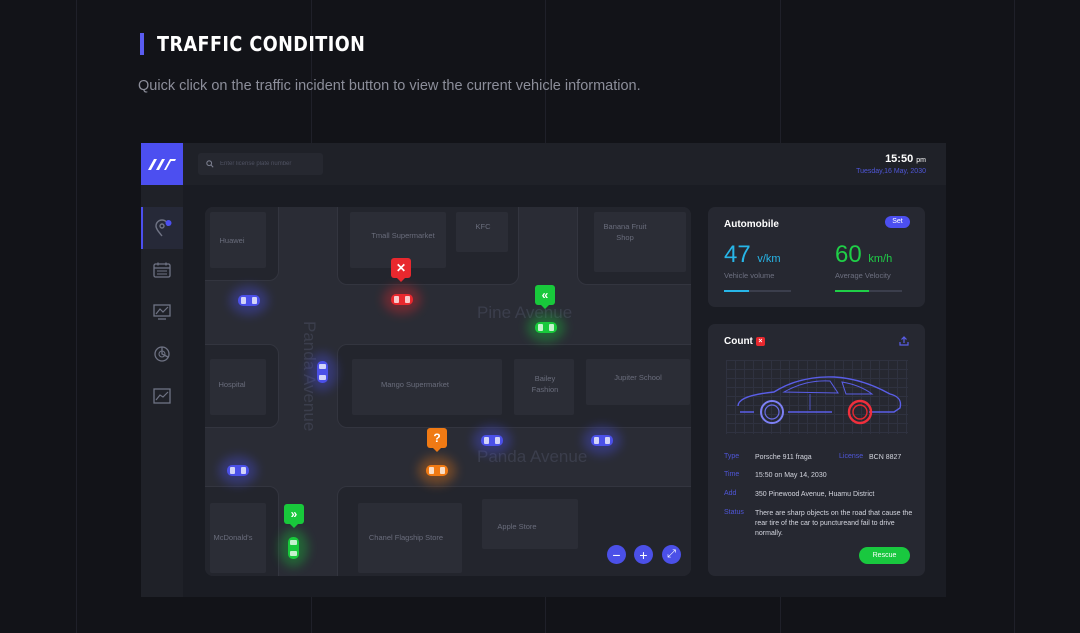 This screenshot has height=633, width=1080. I want to click on search-box, so click(260, 164).